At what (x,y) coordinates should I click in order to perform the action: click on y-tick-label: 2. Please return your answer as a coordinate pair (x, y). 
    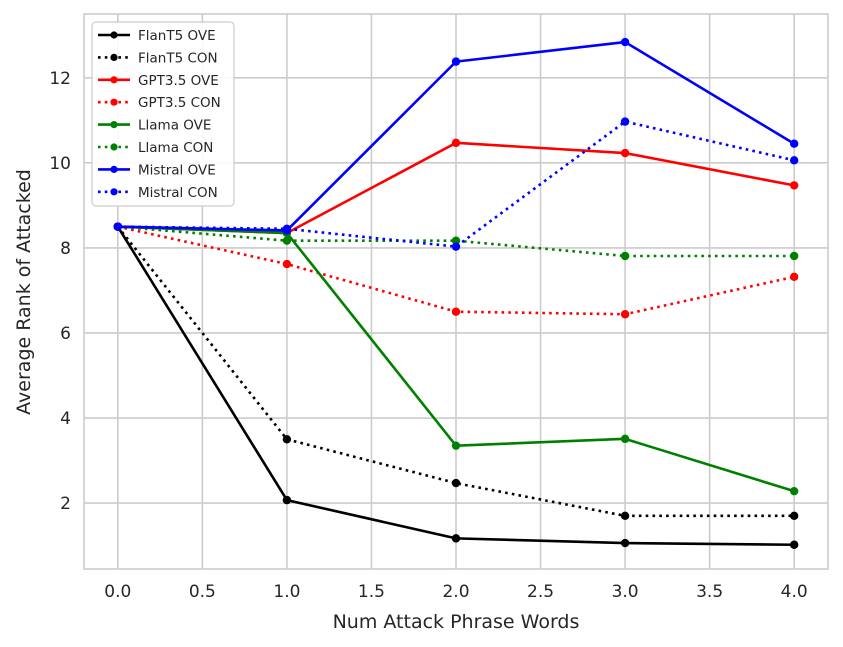
    Looking at the image, I should click on (65, 504).